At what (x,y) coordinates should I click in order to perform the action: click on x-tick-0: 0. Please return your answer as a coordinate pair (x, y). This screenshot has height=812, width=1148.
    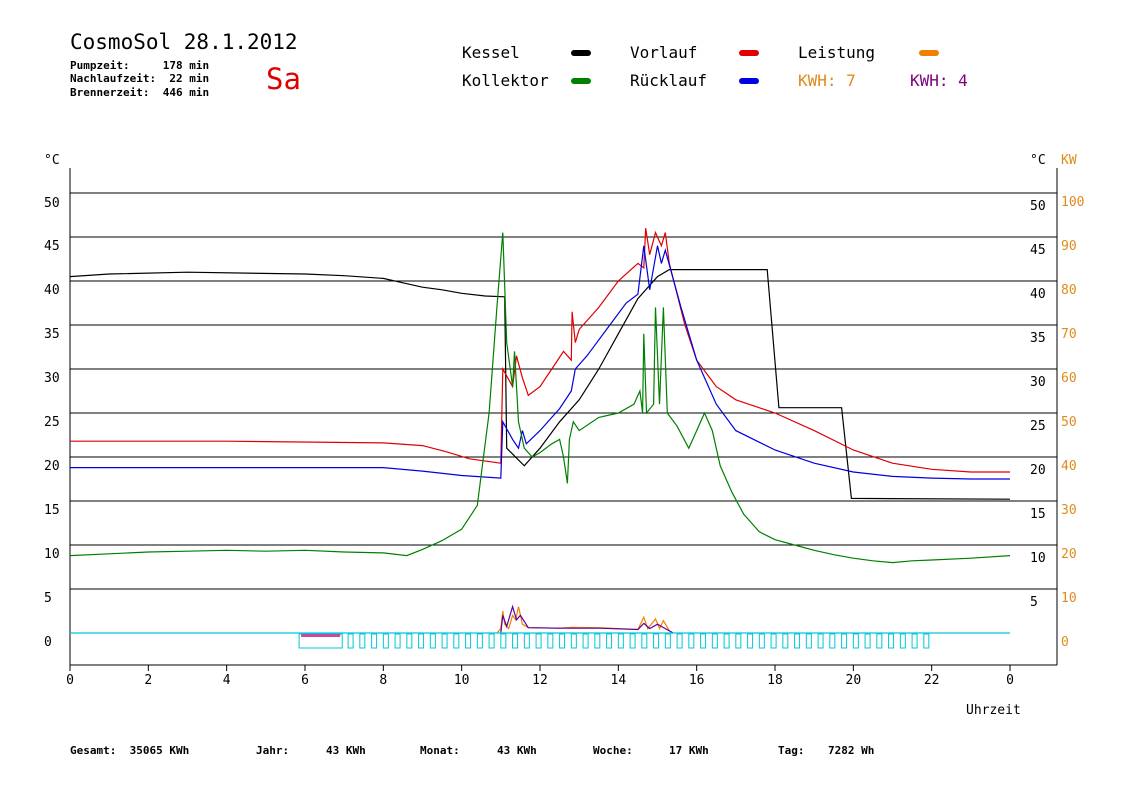
    Looking at the image, I should click on (70, 680).